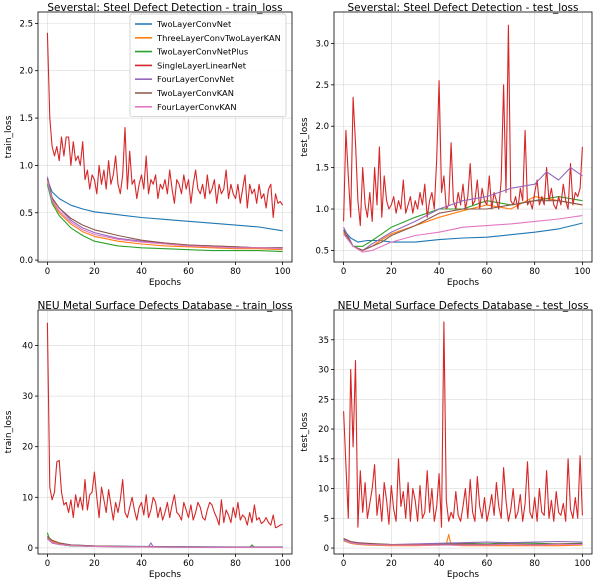 The height and width of the screenshot is (588, 596). What do you see at coordinates (202, 52) in the screenshot?
I see `legend-label-twolayerconvnetplus: TwoLayerConvNetPlus` at bounding box center [202, 52].